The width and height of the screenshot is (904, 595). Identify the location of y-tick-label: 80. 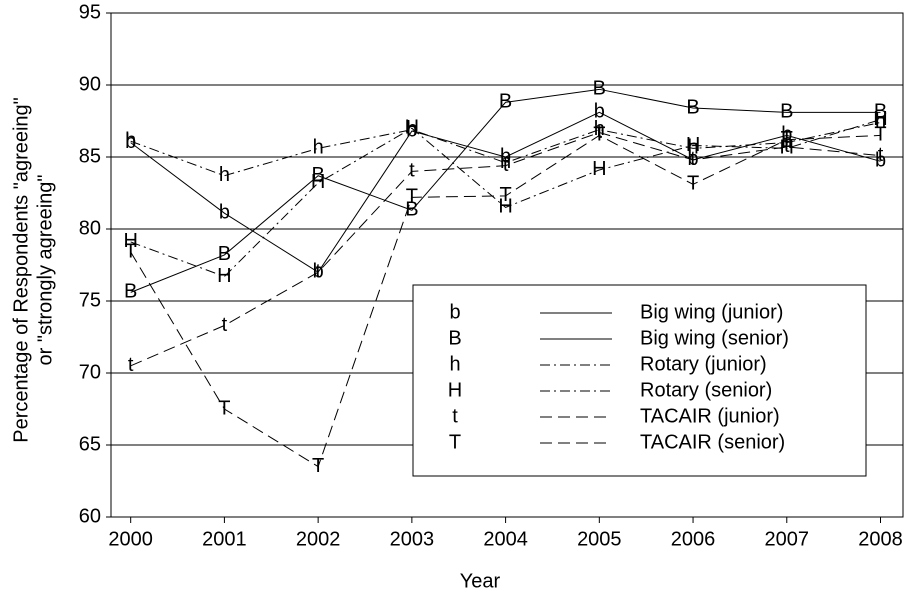
(90, 228).